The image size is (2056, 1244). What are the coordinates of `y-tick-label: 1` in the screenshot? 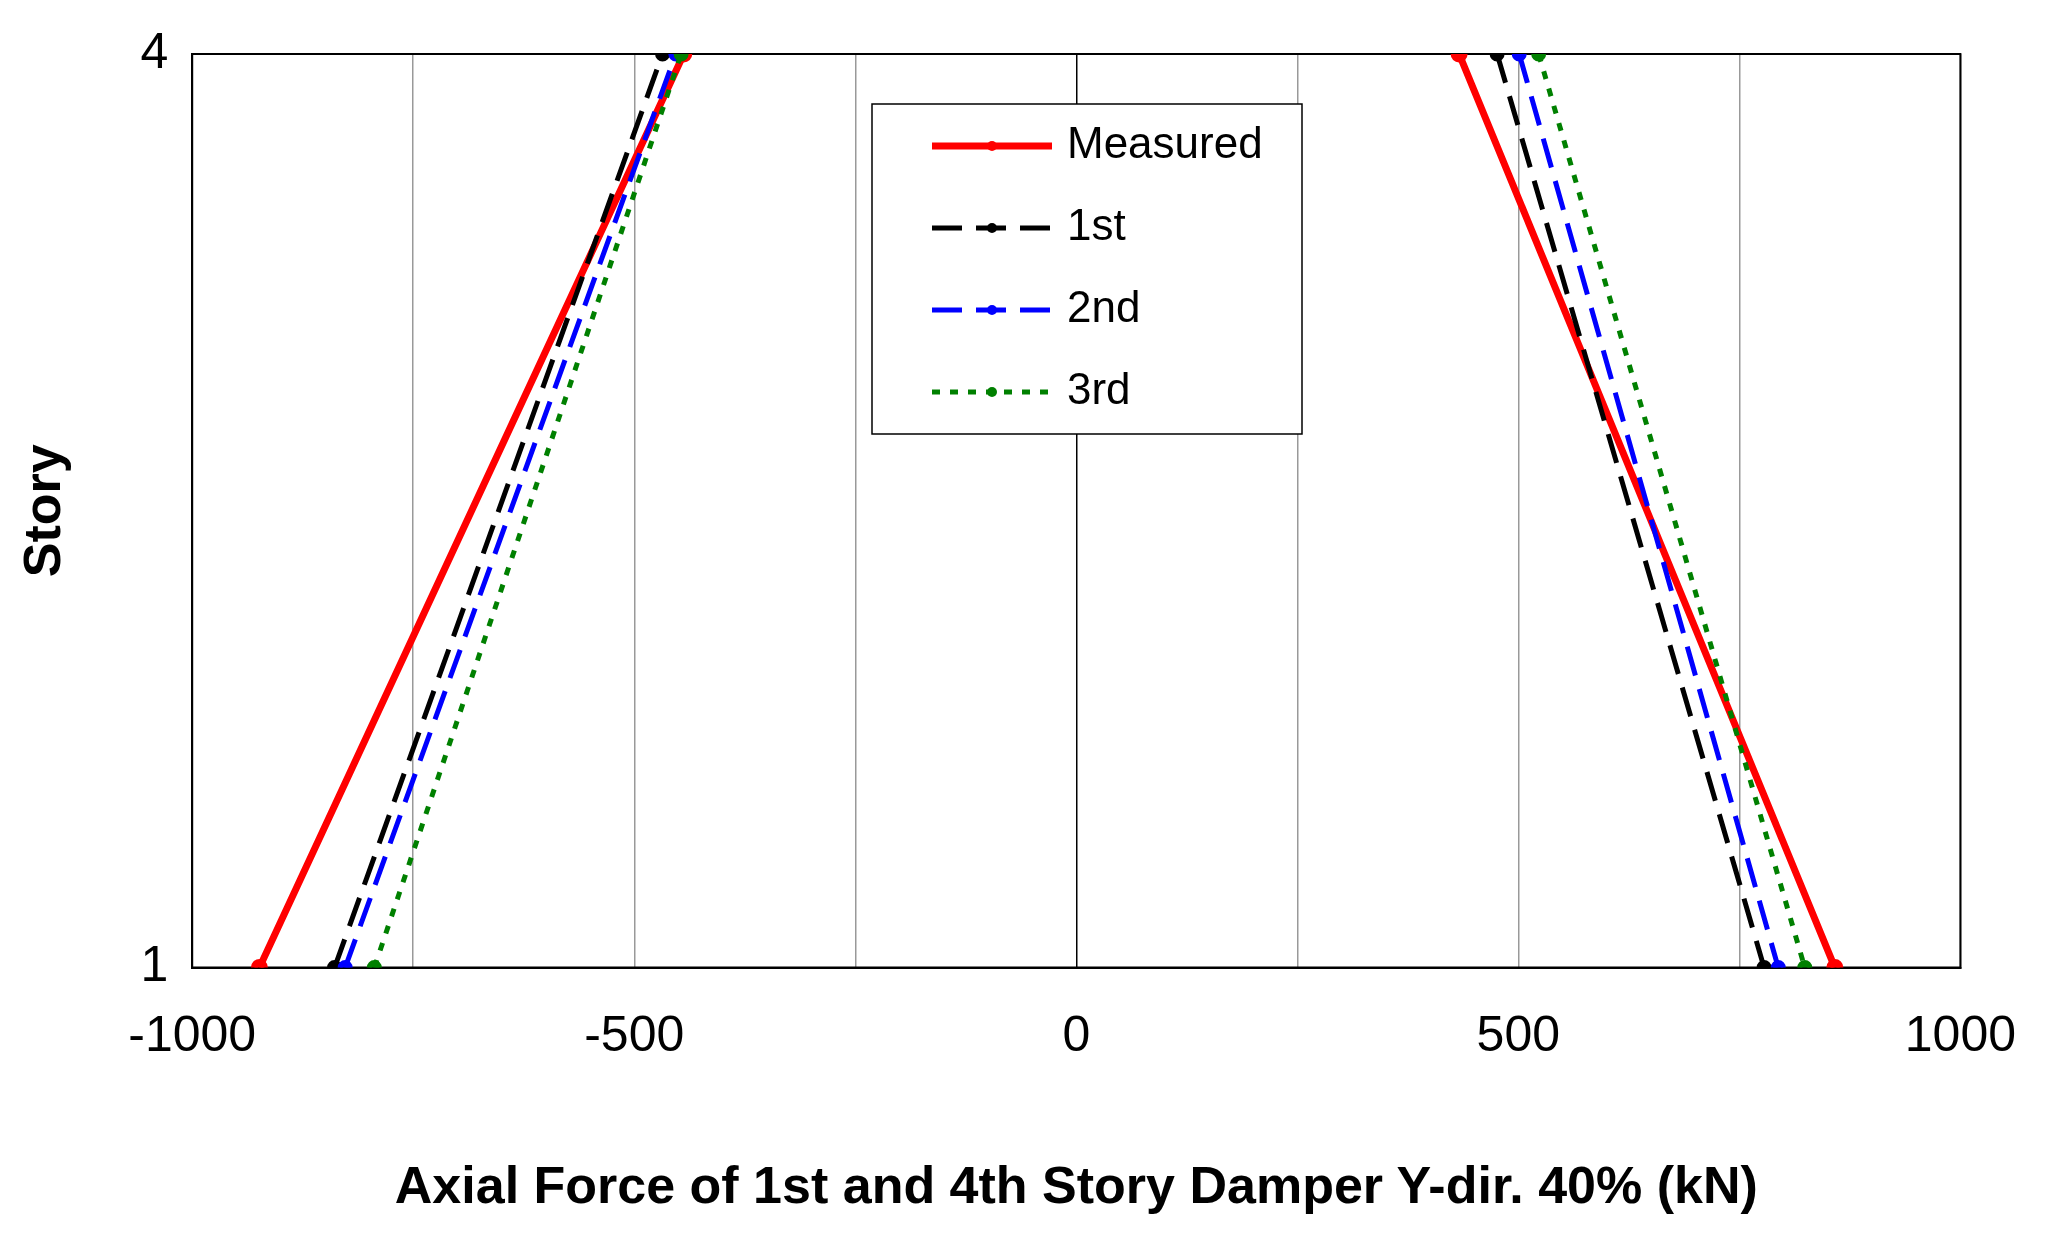 It's located at (154, 964).